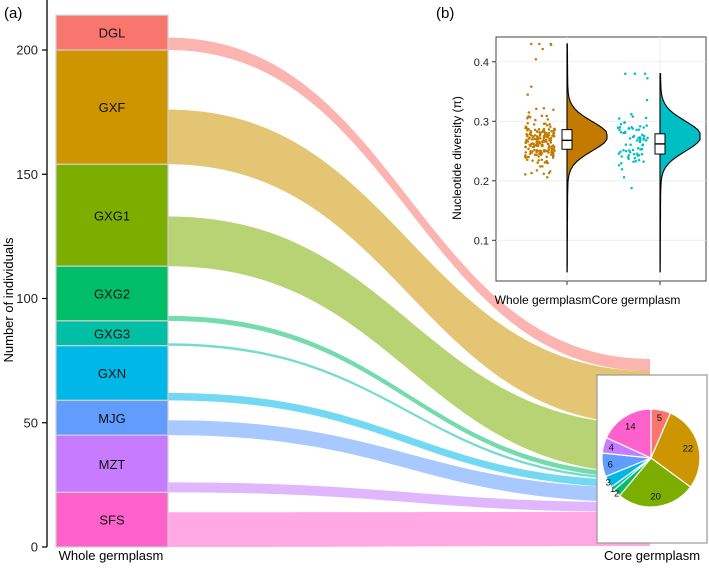 The width and height of the screenshot is (709, 568). What do you see at coordinates (630, 426) in the screenshot?
I see `pie-label-sfs: 14` at bounding box center [630, 426].